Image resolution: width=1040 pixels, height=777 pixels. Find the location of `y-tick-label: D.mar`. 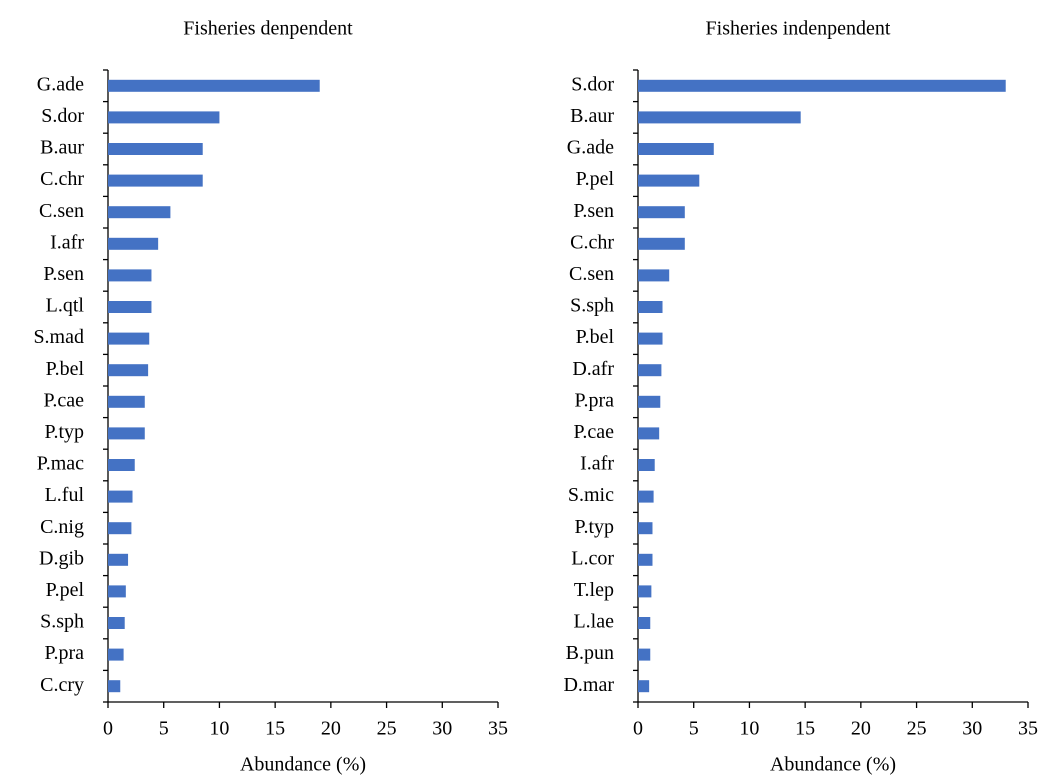

y-tick-label: D.mar is located at coordinates (588, 685).